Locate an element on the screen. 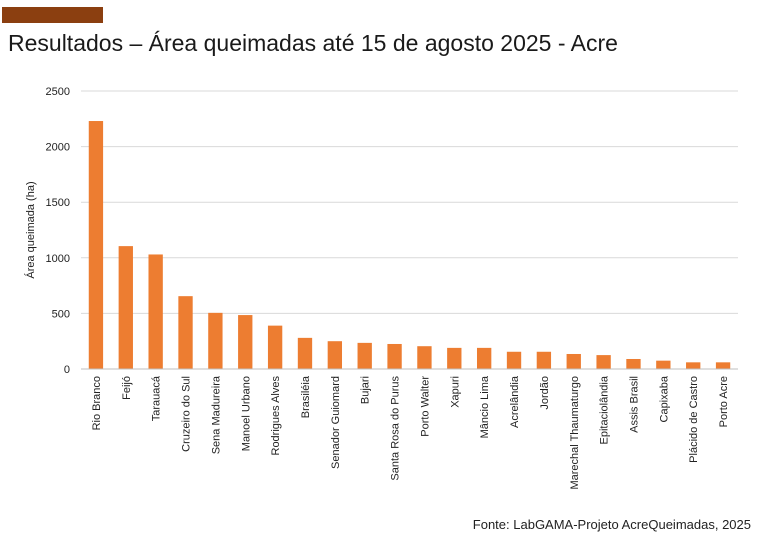 This screenshot has width=761, height=555. y-tick-label: 500 is located at coordinates (61, 314).